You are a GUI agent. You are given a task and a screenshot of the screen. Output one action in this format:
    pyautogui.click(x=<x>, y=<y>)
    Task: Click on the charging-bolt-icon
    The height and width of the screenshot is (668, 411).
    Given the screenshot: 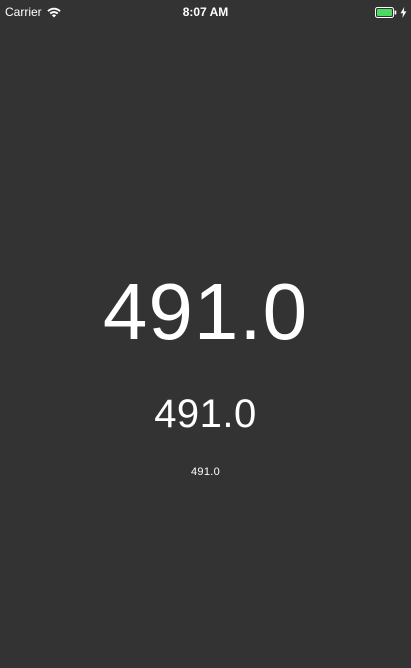 What is the action you would take?
    pyautogui.click(x=403, y=12)
    